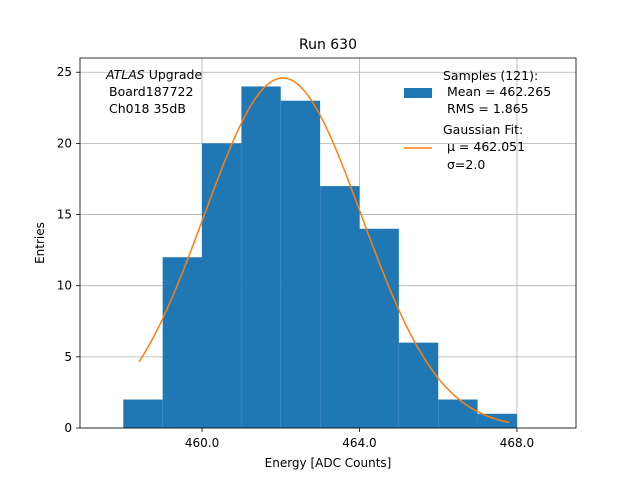  I want to click on chart-title: Run 630, so click(328, 45).